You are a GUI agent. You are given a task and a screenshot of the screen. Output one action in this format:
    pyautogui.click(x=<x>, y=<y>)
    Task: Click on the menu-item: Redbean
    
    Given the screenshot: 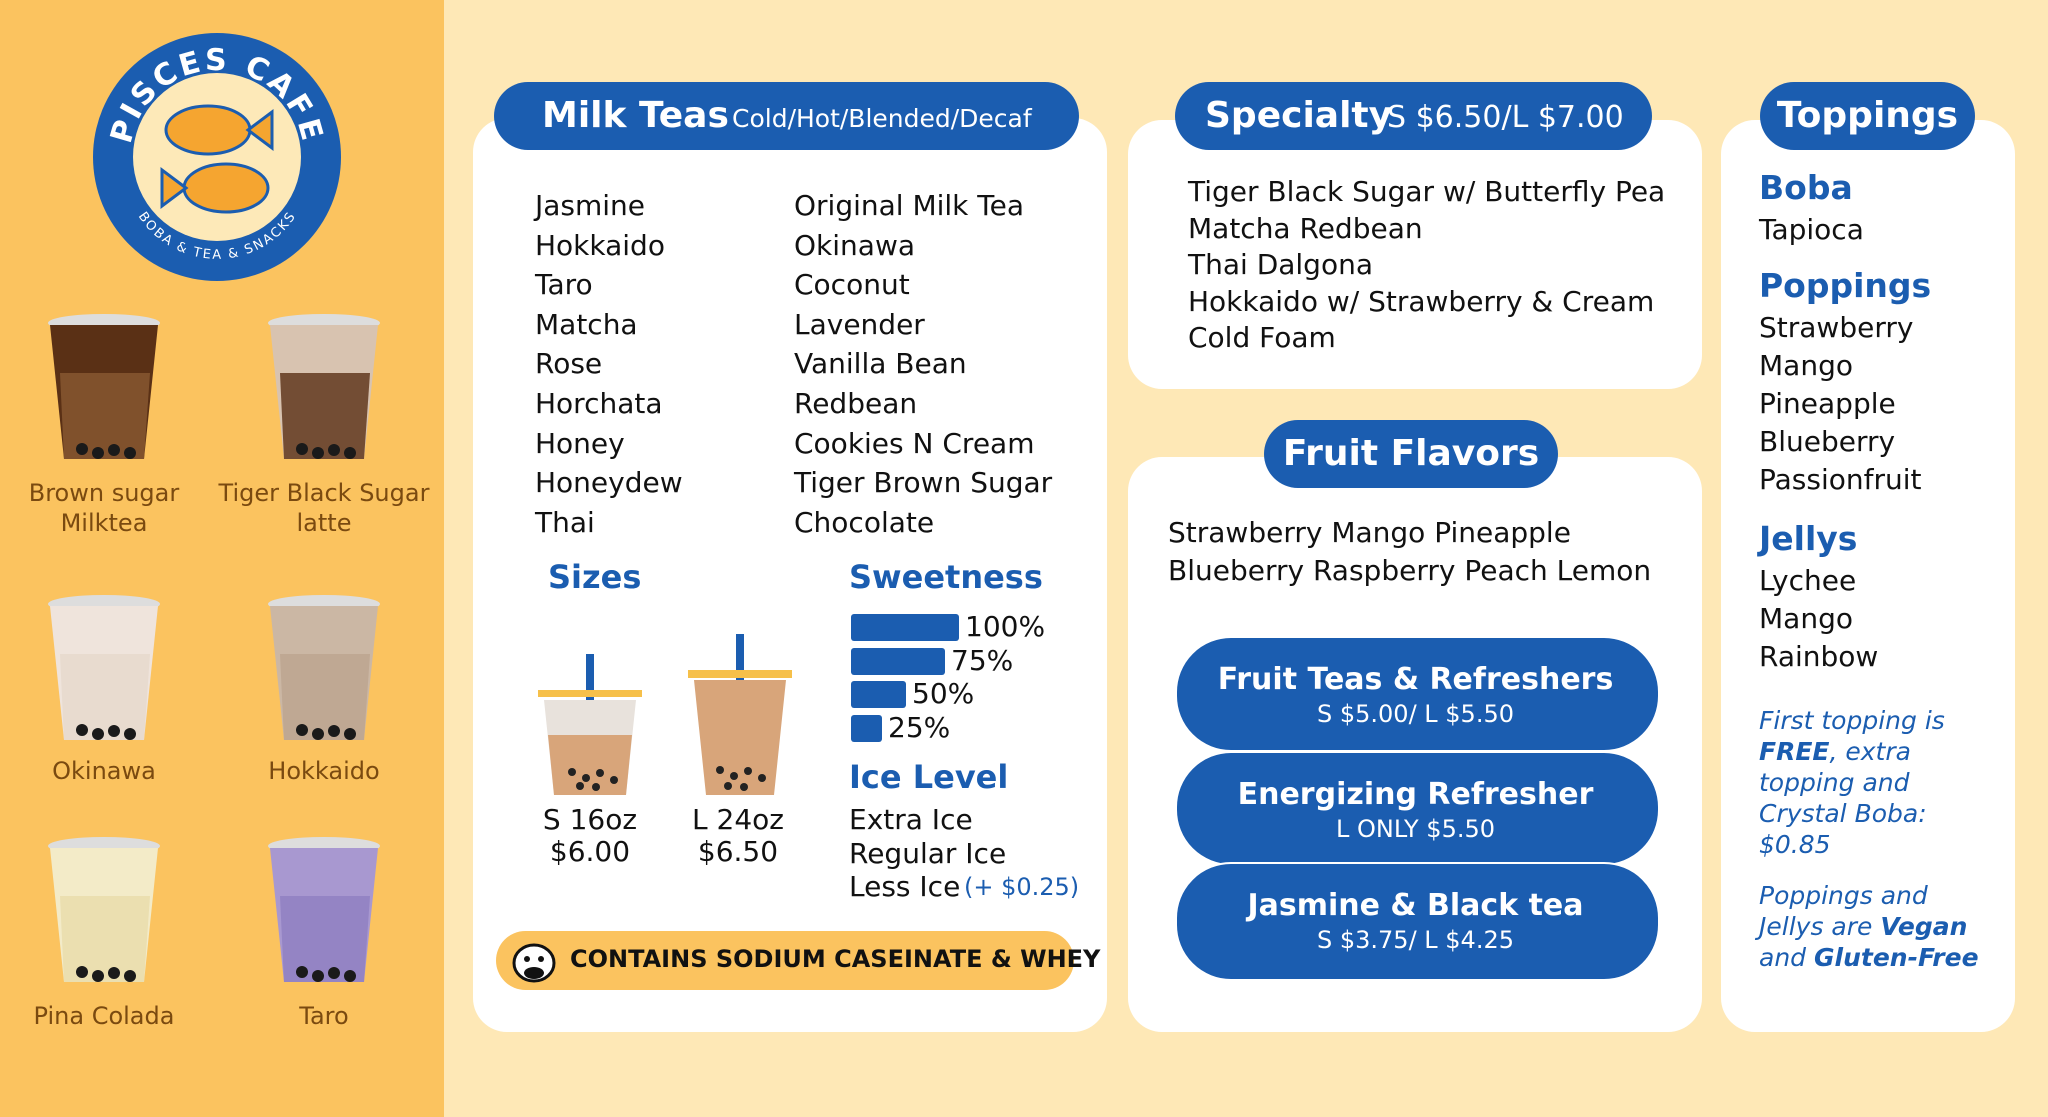 What is the action you would take?
    pyautogui.click(x=856, y=403)
    